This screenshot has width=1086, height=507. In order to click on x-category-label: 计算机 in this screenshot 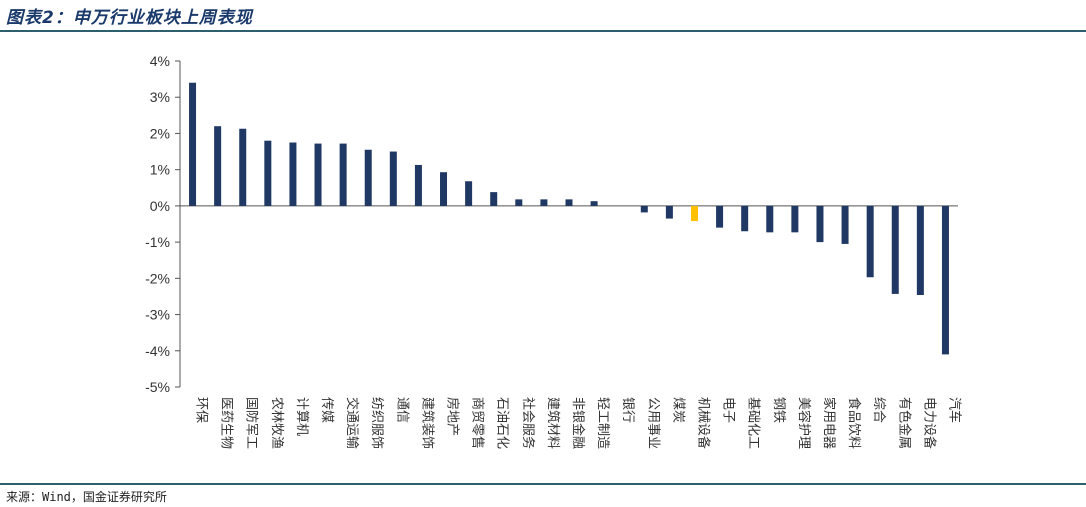, I will do `click(301, 416)`.